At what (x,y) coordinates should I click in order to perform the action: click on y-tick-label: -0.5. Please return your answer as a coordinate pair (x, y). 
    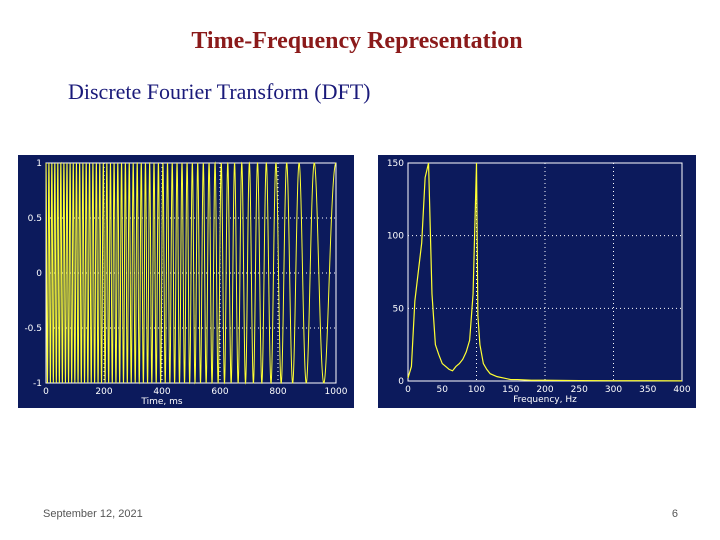
    Looking at the image, I should click on (33, 329).